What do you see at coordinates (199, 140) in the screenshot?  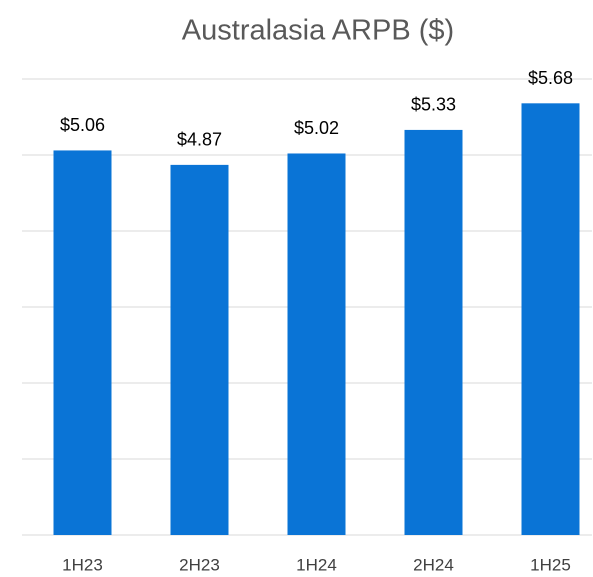 I see `data-label: $4.87` at bounding box center [199, 140].